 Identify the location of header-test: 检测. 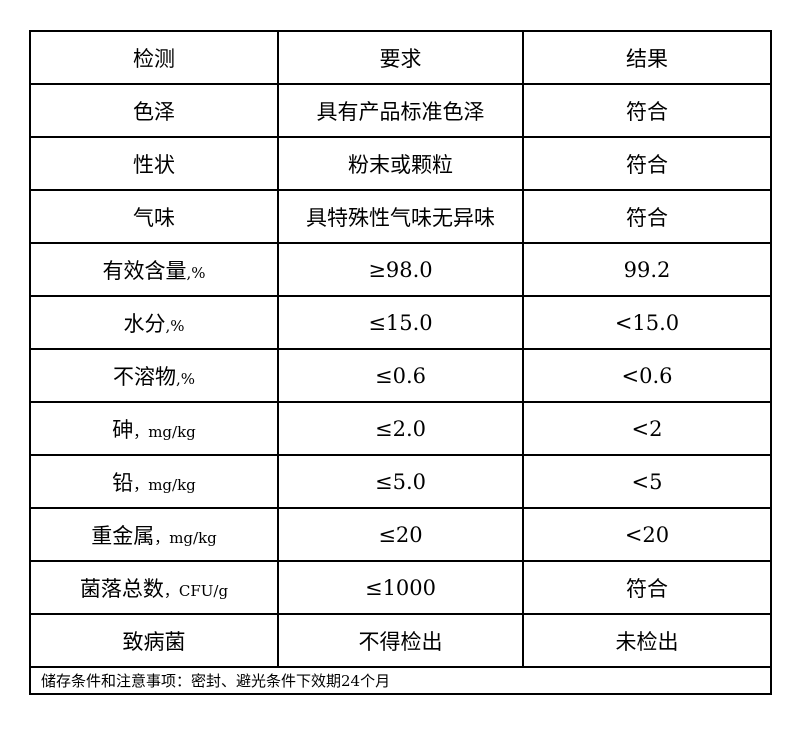
(154, 57).